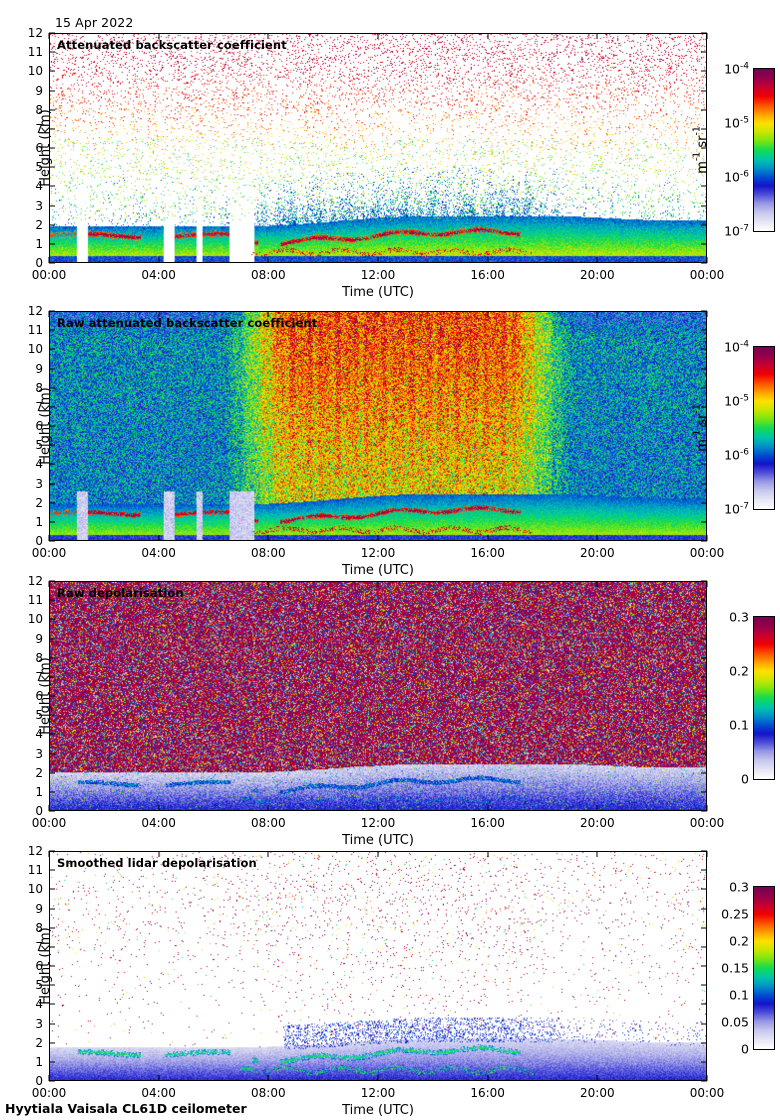  I want to click on y-tick-label: 4, so click(39, 186).